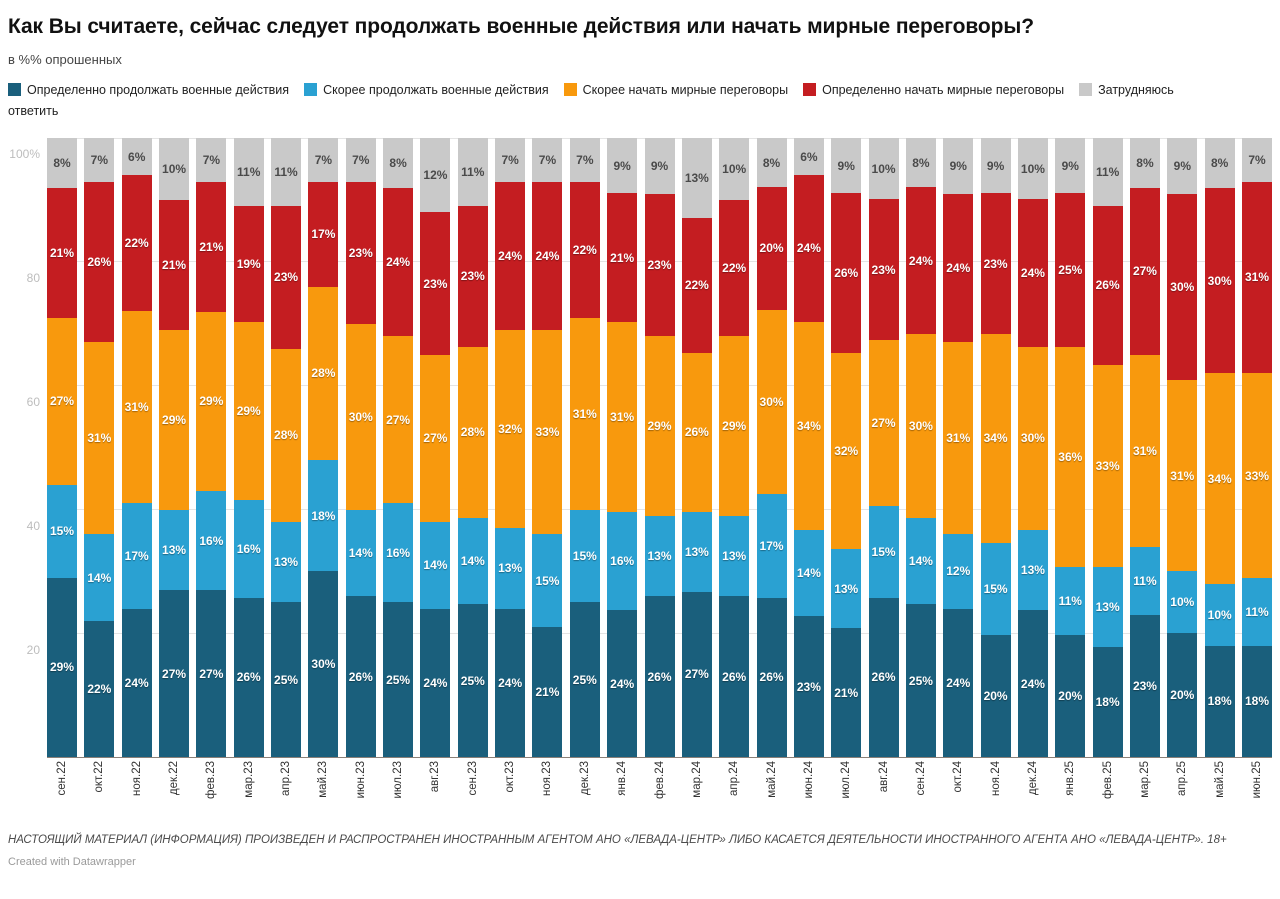 This screenshot has height=899, width=1280. What do you see at coordinates (1182, 448) in the screenshot?
I see `bar-column-апр.25: 9% 30% 31% 10% 20%` at bounding box center [1182, 448].